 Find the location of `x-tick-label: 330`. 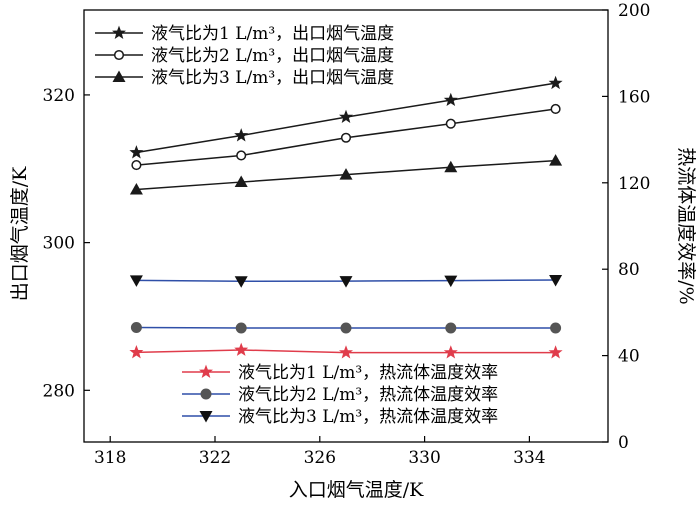

x-tick-label: 330 is located at coordinates (424, 458).